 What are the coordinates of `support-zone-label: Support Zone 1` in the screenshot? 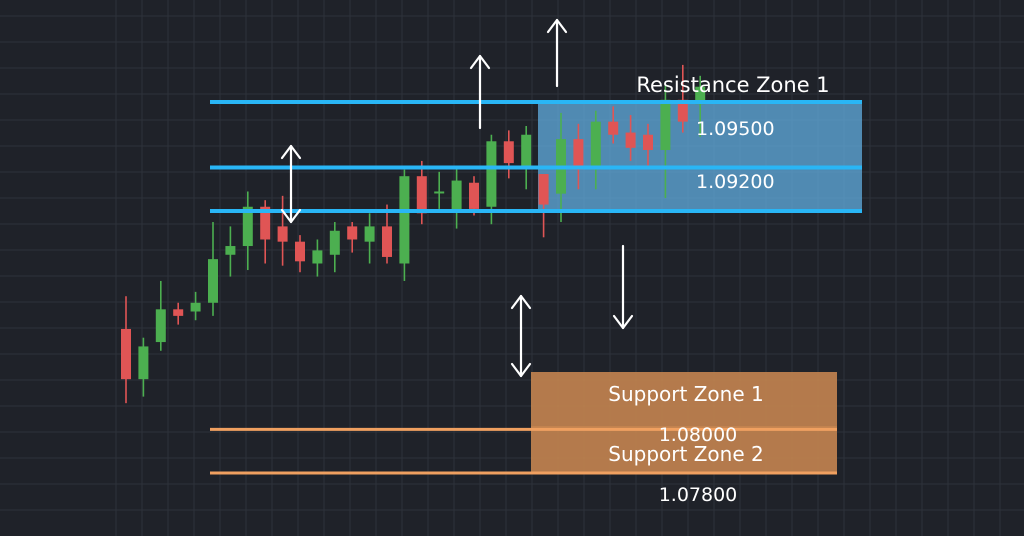 It's located at (685, 394).